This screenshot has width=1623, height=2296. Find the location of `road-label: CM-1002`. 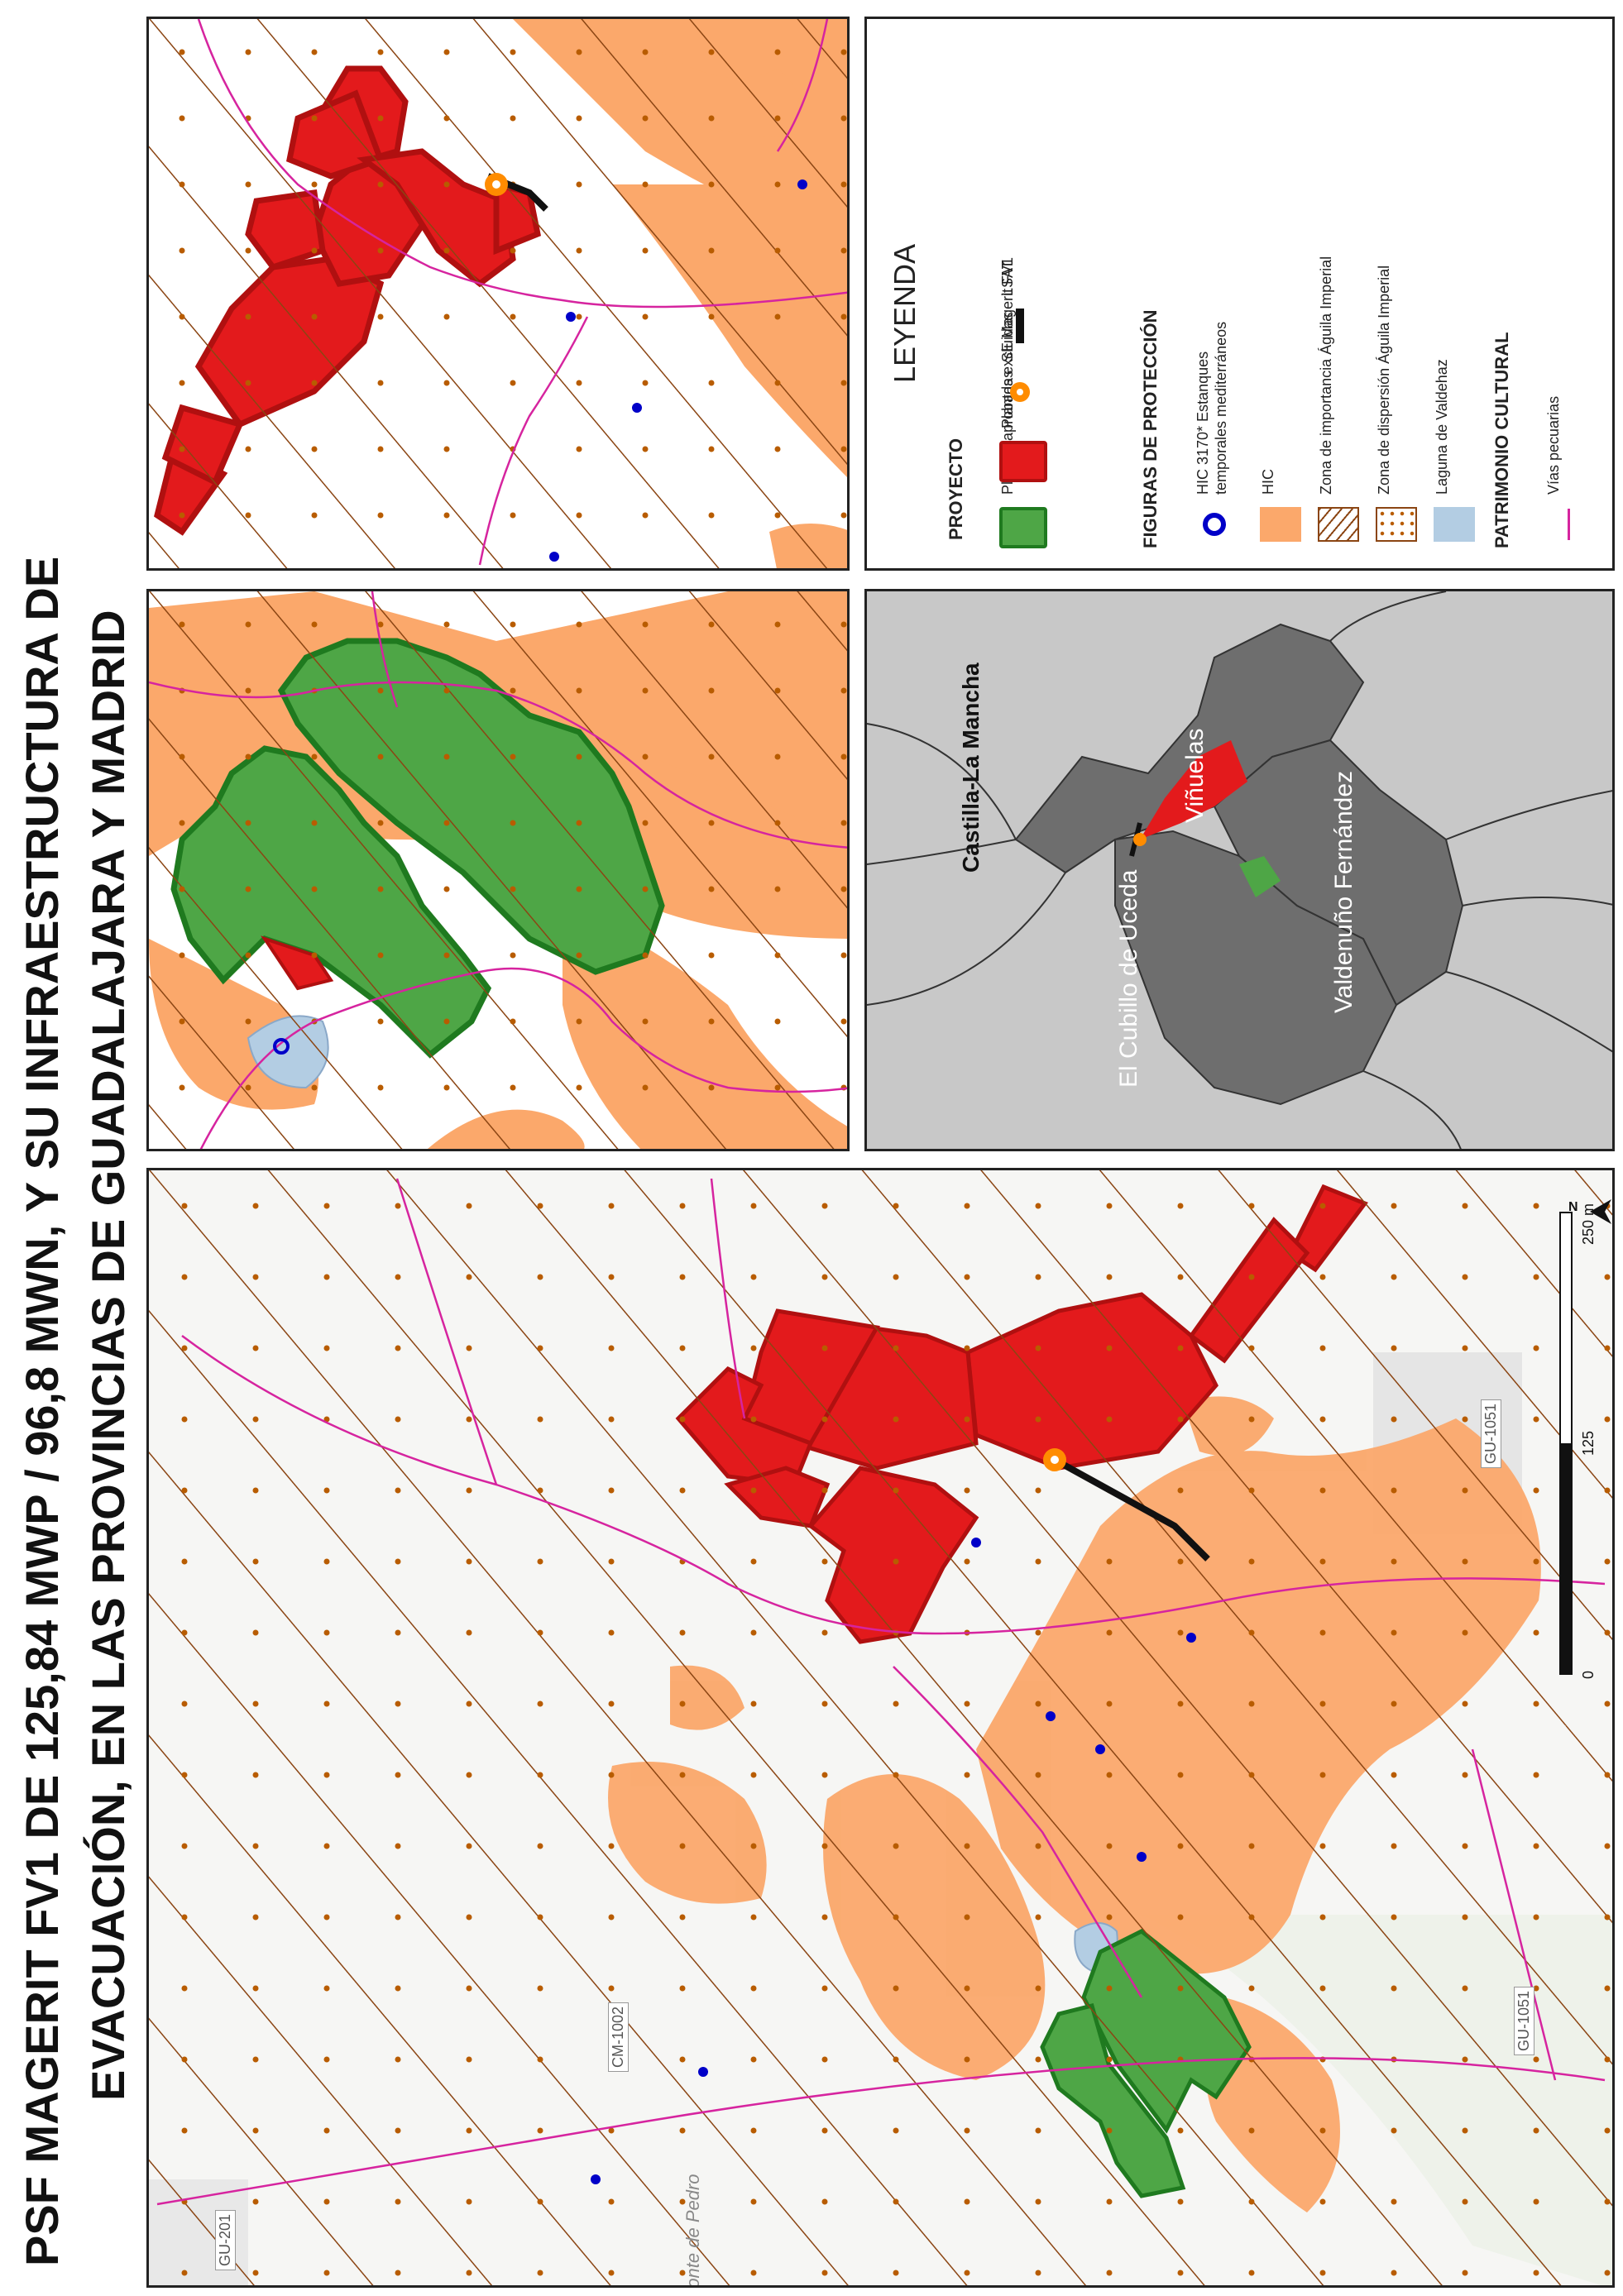

road-label: CM-1002 is located at coordinates (618, 2037).